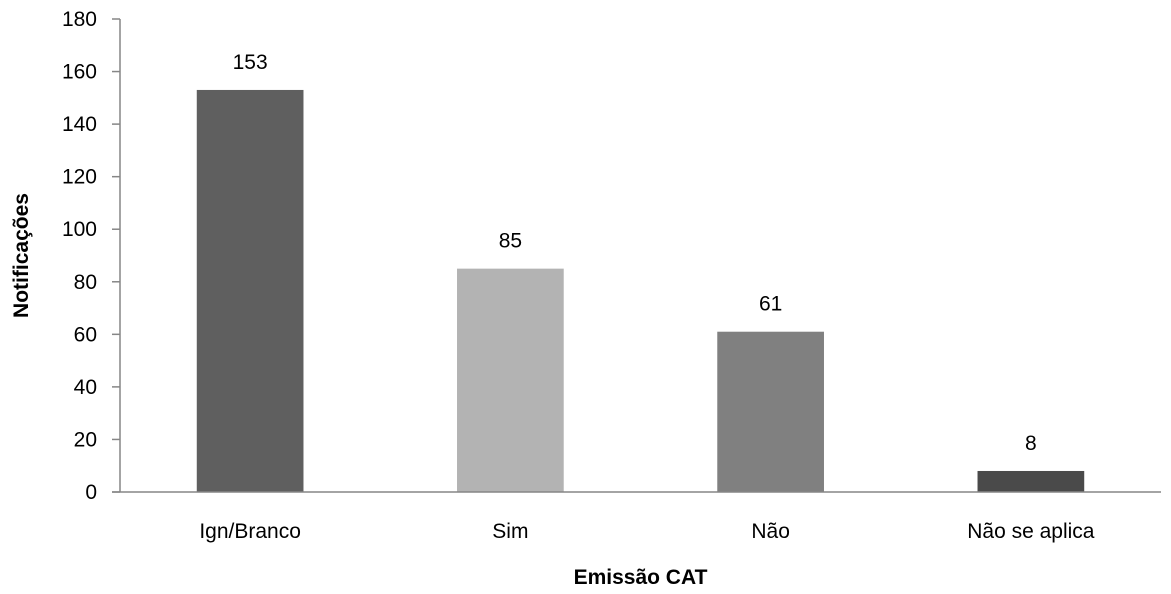  Describe the element at coordinates (91, 492) in the screenshot. I see `y-tick-label: 0` at that location.